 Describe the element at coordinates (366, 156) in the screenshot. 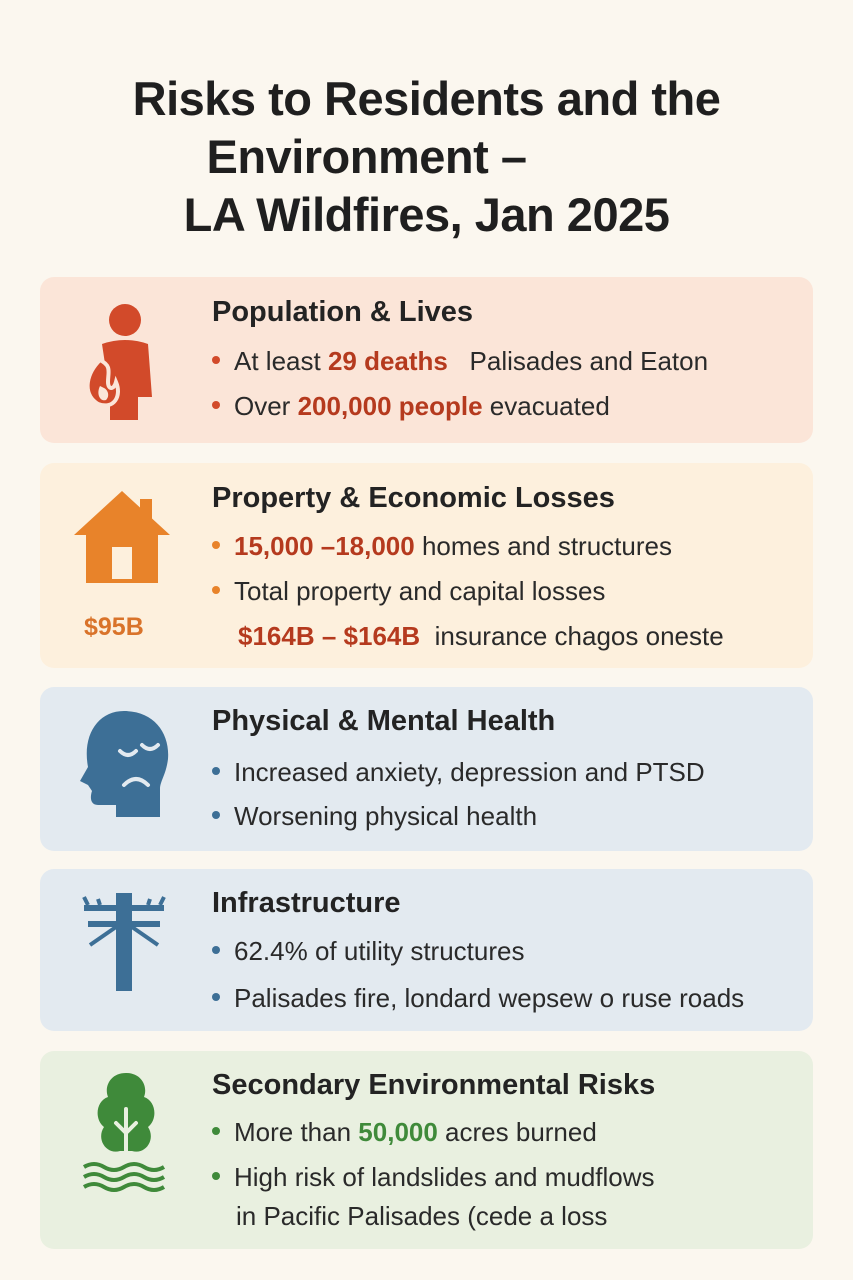

I see `title-line-2: Environment –` at that location.